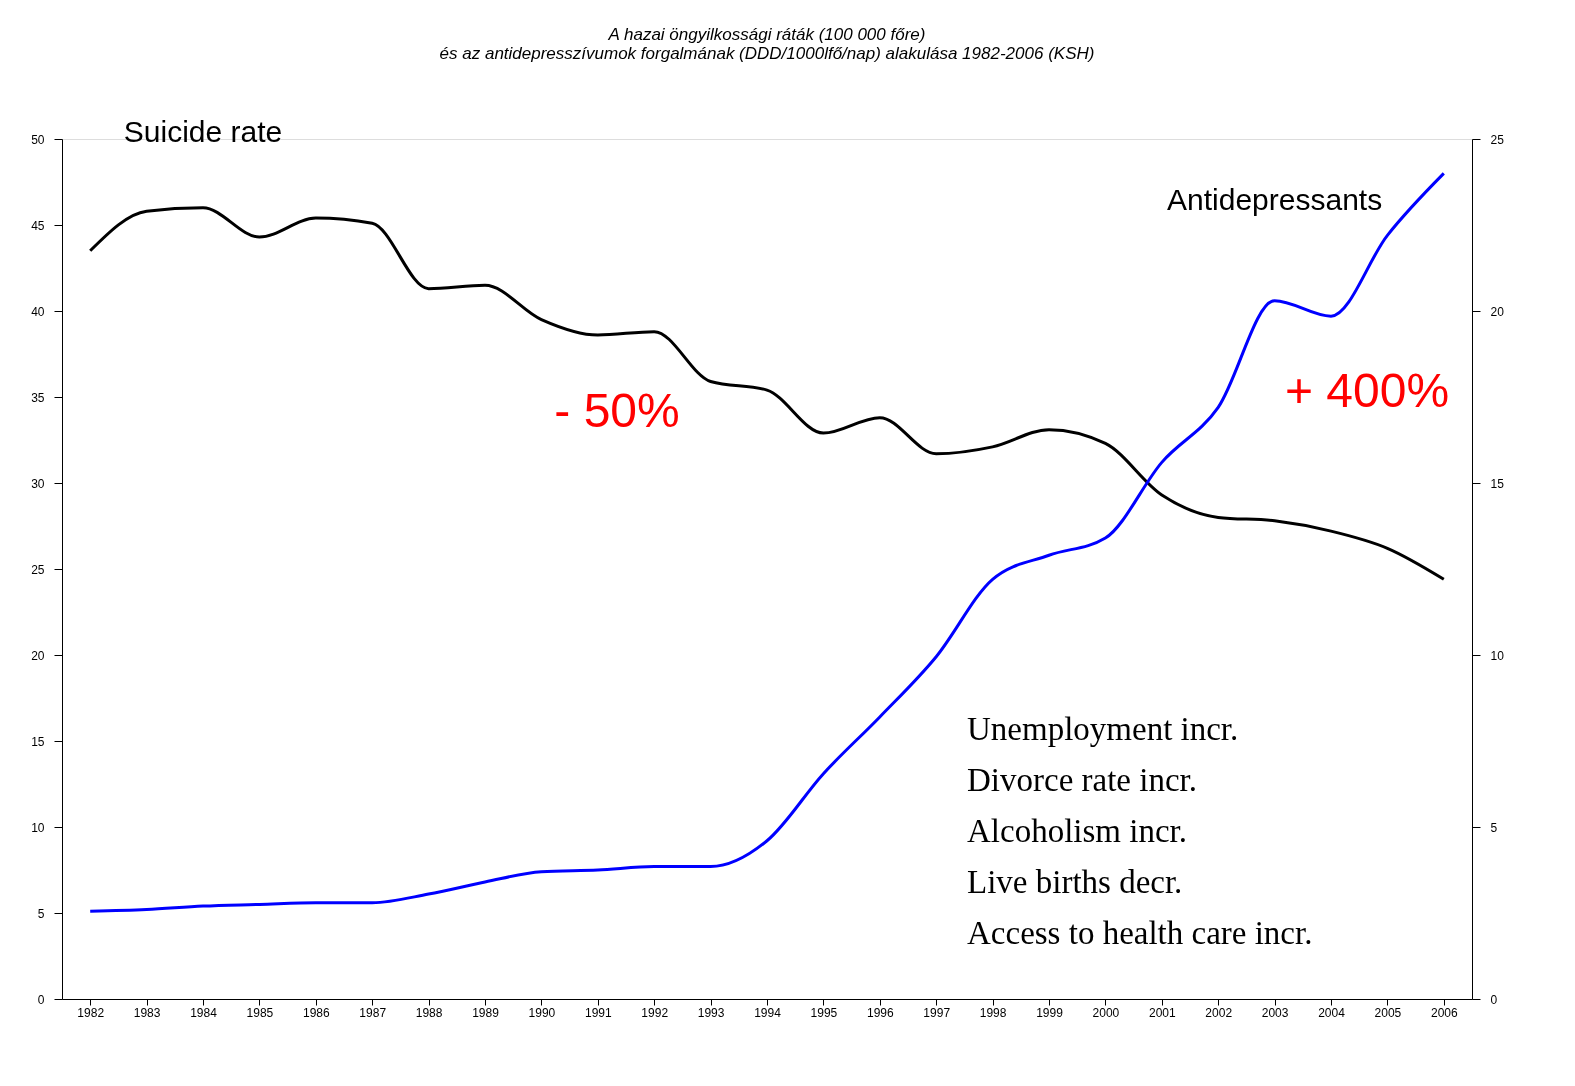 This screenshot has height=1086, width=1575. Describe the element at coordinates (38, 139) in the screenshot. I see `y-tick-label: 50` at that location.